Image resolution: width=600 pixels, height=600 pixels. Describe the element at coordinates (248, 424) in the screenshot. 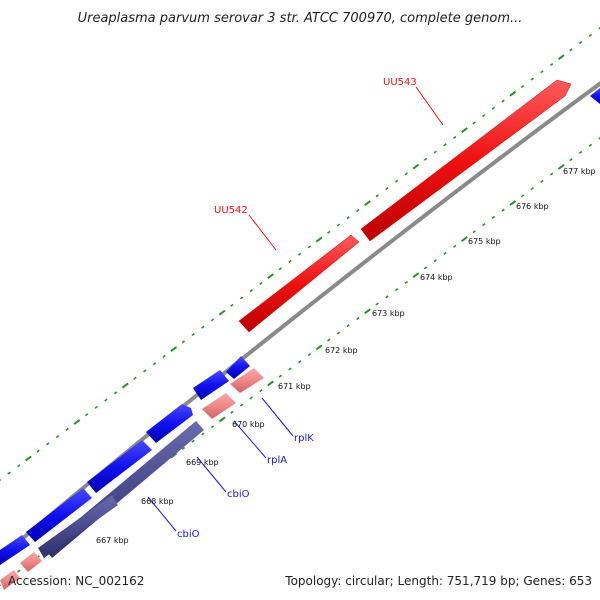

I see `tick-label-670: 670 kbp` at that location.